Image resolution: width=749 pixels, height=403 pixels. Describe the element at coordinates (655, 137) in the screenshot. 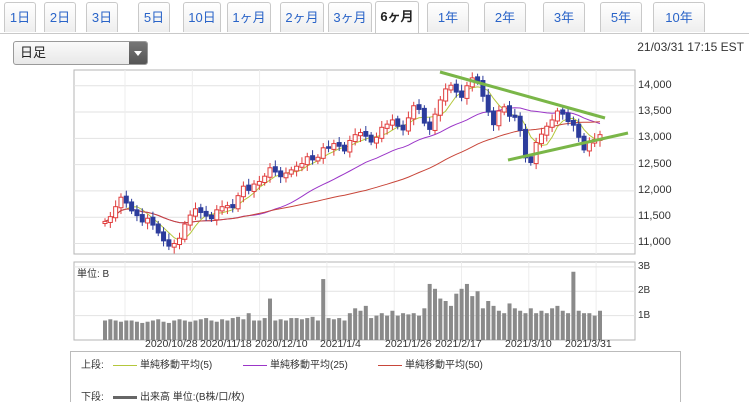

I see `price-tick-label: 13,000` at that location.